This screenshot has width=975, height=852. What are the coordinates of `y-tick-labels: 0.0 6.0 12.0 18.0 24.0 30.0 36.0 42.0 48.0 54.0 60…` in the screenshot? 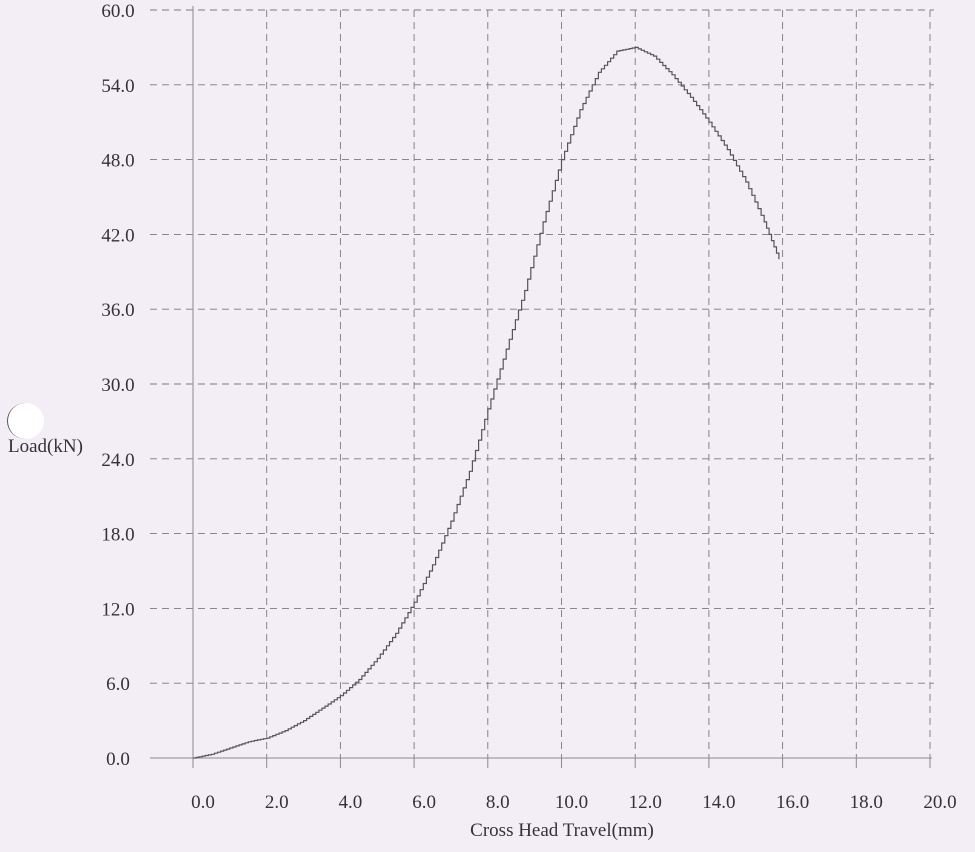 It's located at (117, 385).